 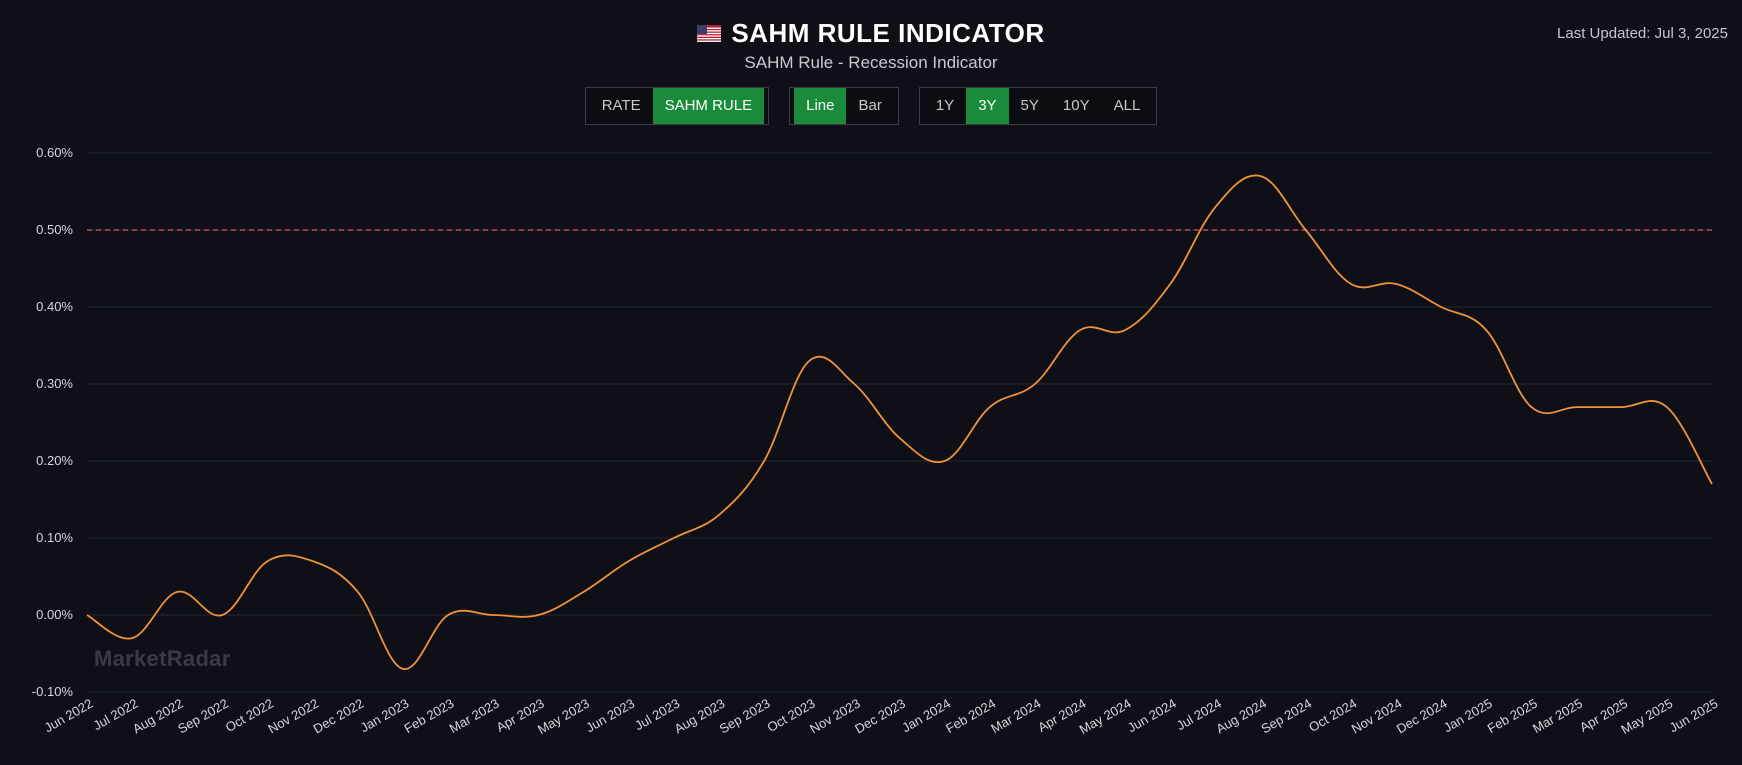 I want to click on x-tick-label: Nov 2024, so click(x=1377, y=716).